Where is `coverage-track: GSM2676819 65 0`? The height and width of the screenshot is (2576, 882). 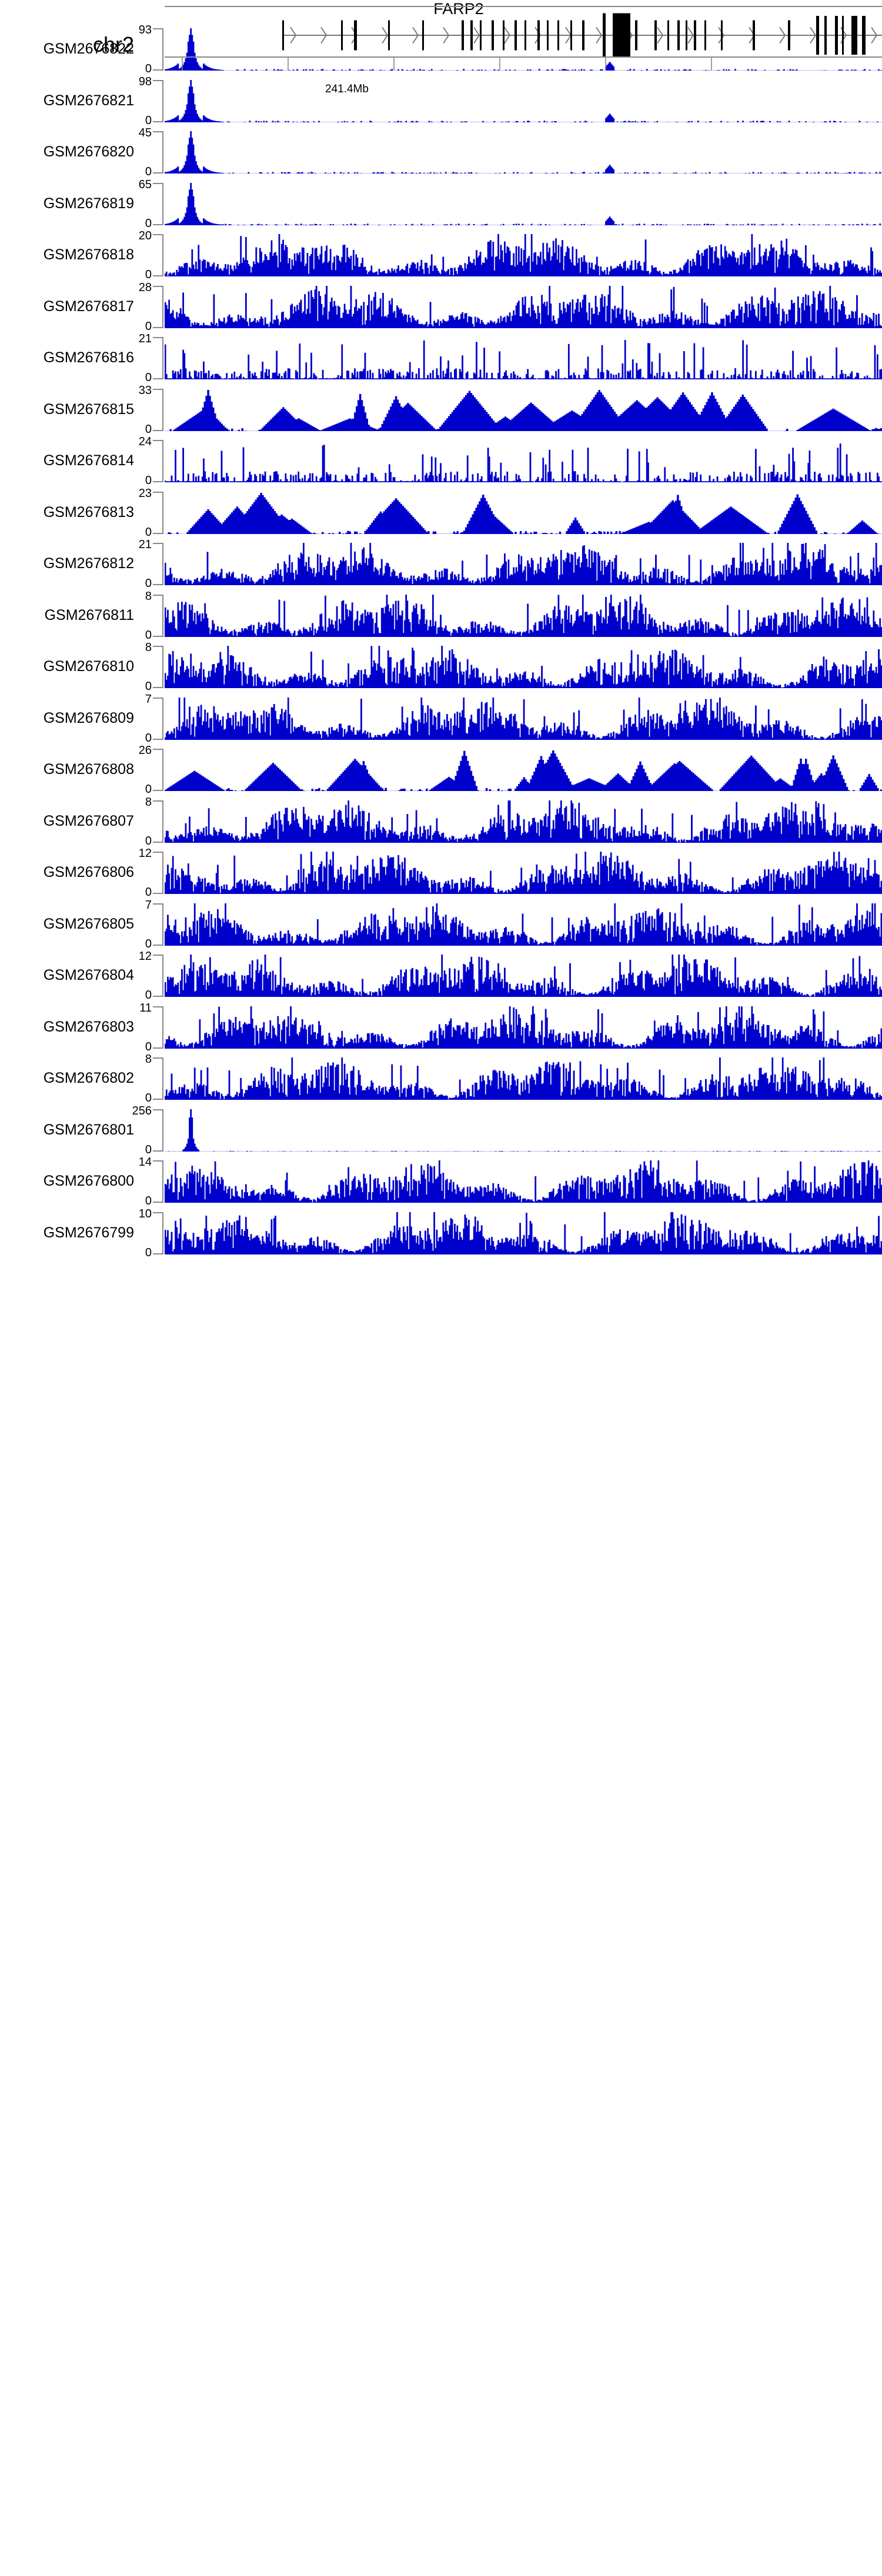
coverage-track: GSM2676819 65 0 is located at coordinates (441, 204).